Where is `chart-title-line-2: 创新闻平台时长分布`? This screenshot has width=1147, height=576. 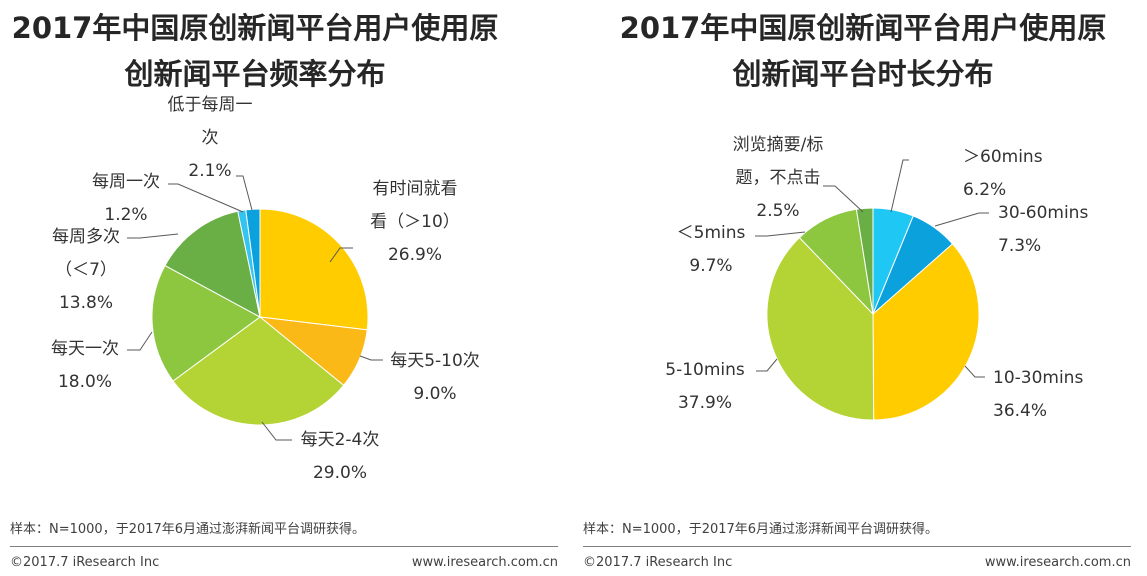
chart-title-line-2: 创新闻平台时长分布 is located at coordinates (862, 74).